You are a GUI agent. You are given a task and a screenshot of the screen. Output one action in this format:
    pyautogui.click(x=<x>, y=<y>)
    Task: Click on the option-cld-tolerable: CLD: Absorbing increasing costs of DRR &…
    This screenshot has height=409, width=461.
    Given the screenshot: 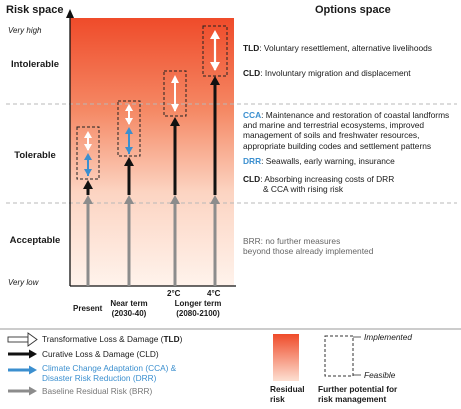 What is the action you would take?
    pyautogui.click(x=319, y=184)
    